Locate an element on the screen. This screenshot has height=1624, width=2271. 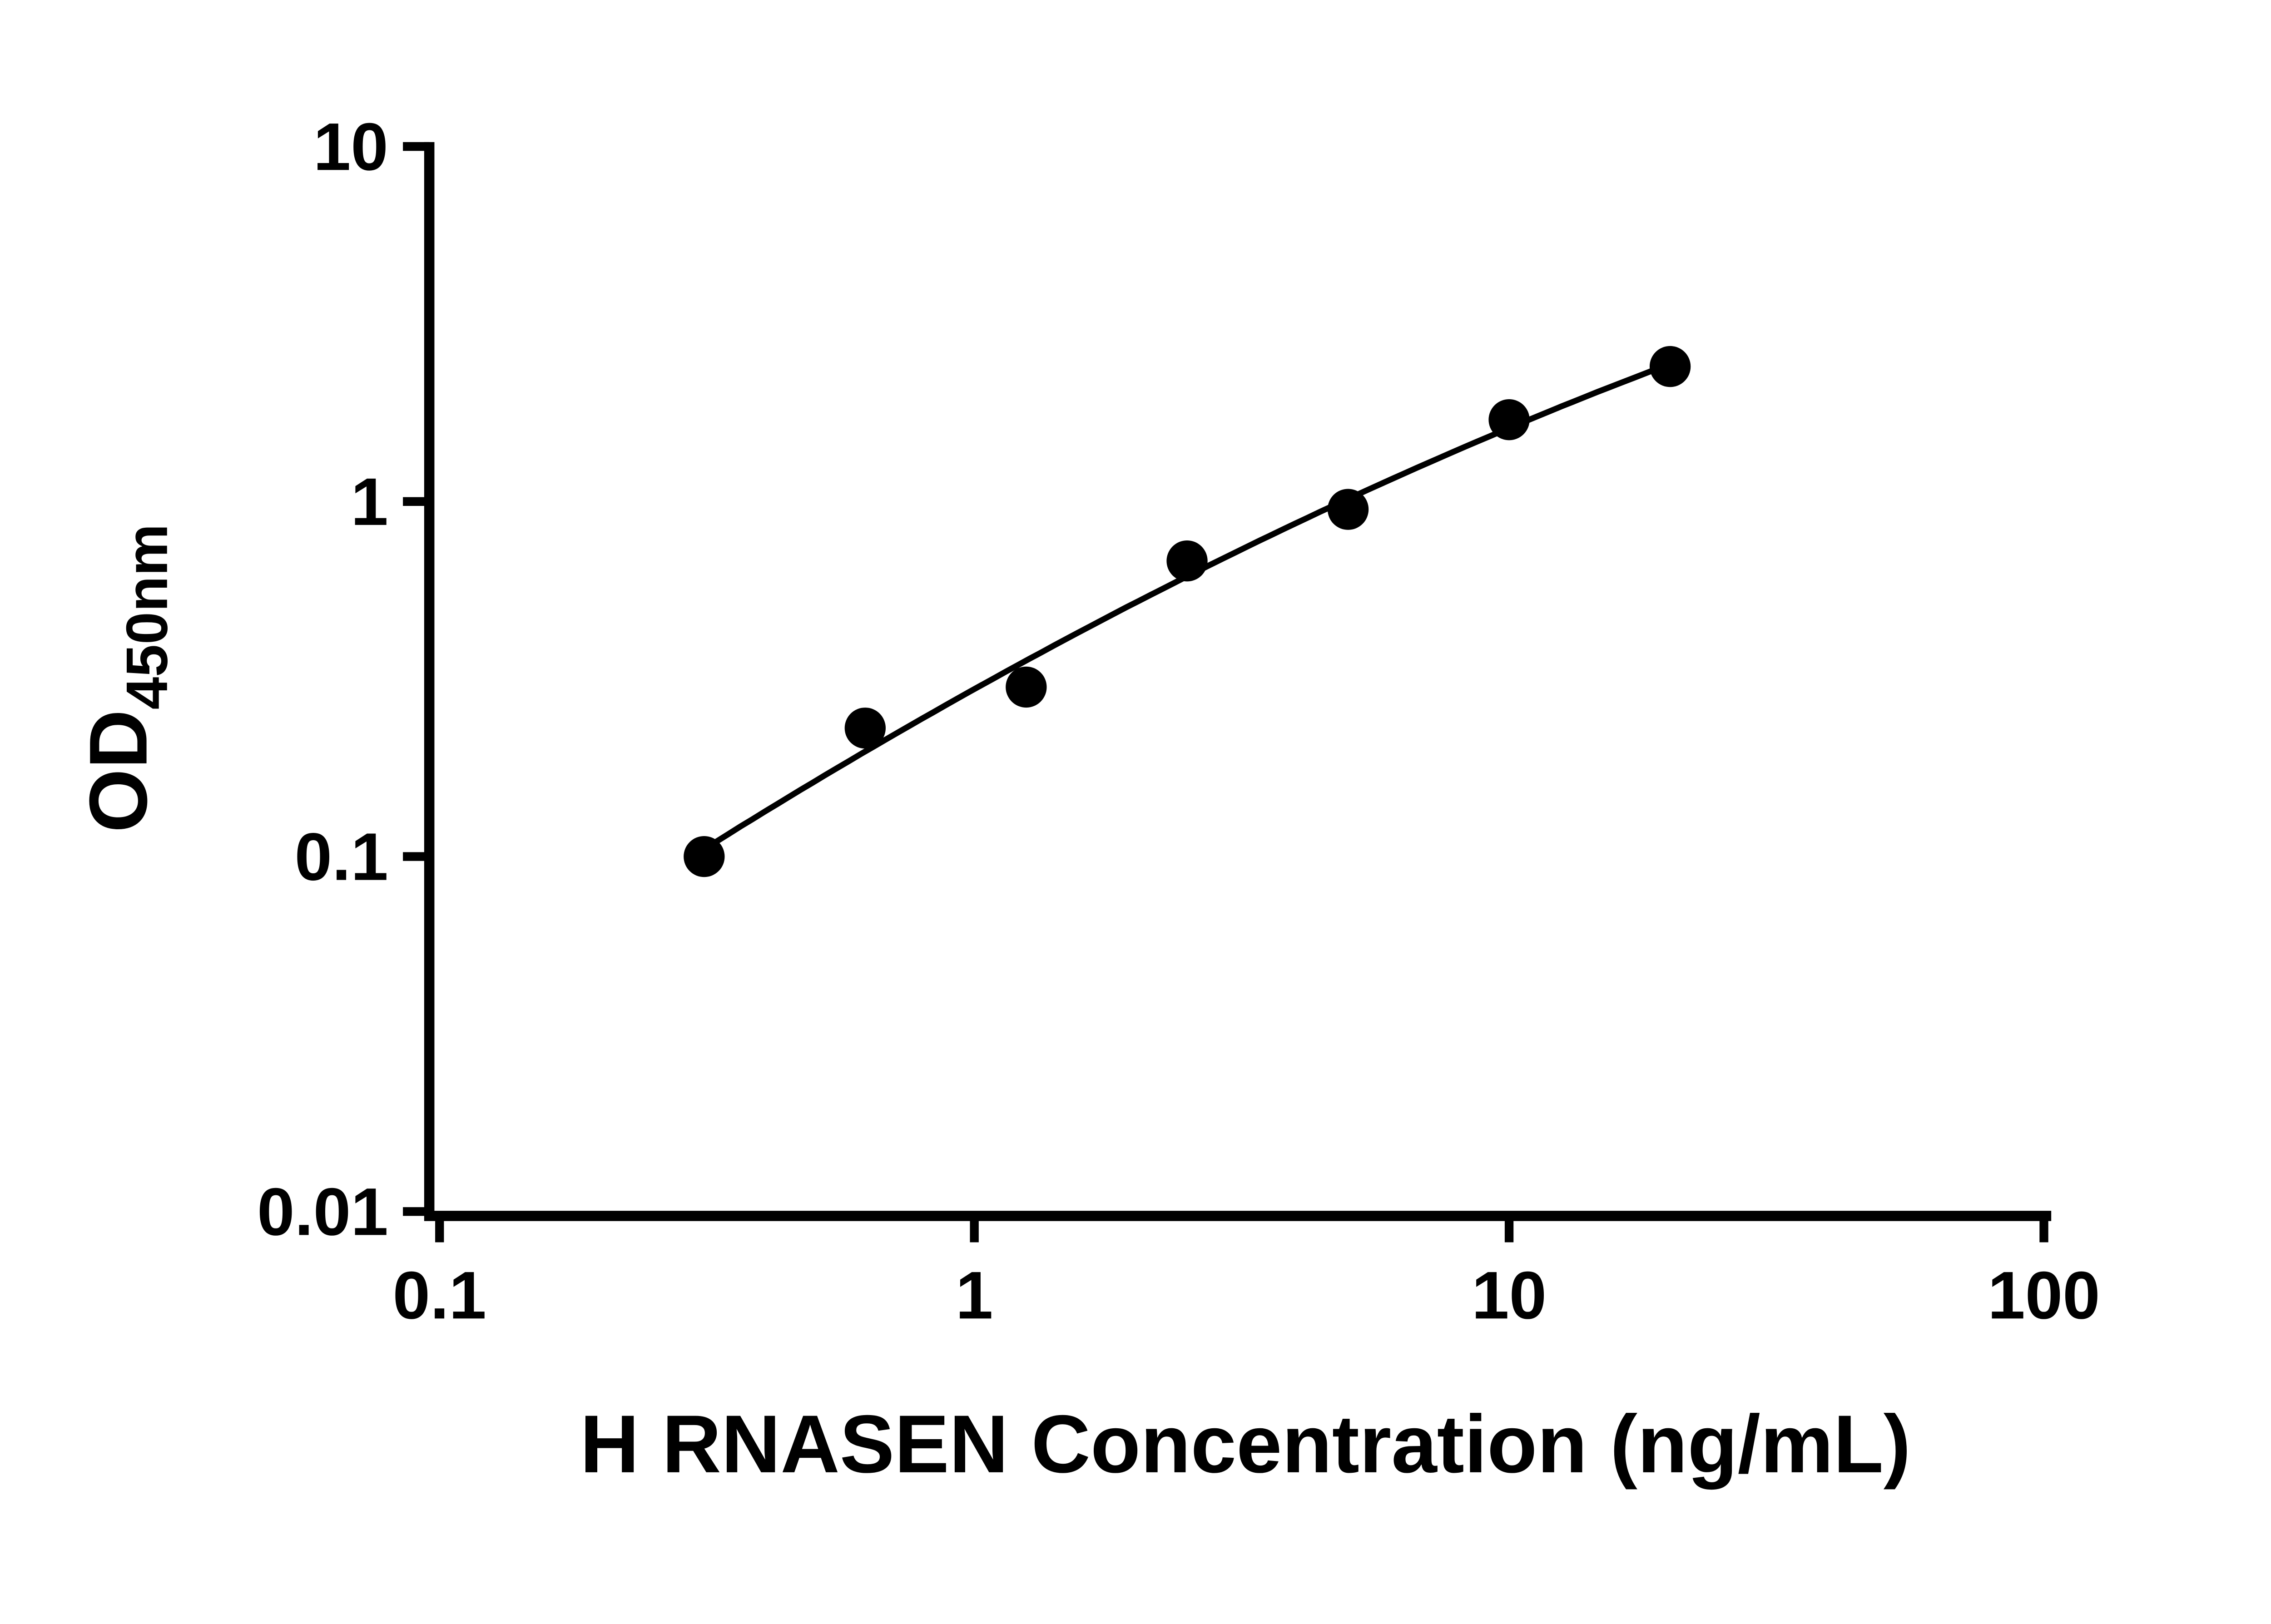
y-tick-label: 1 is located at coordinates (369, 502).